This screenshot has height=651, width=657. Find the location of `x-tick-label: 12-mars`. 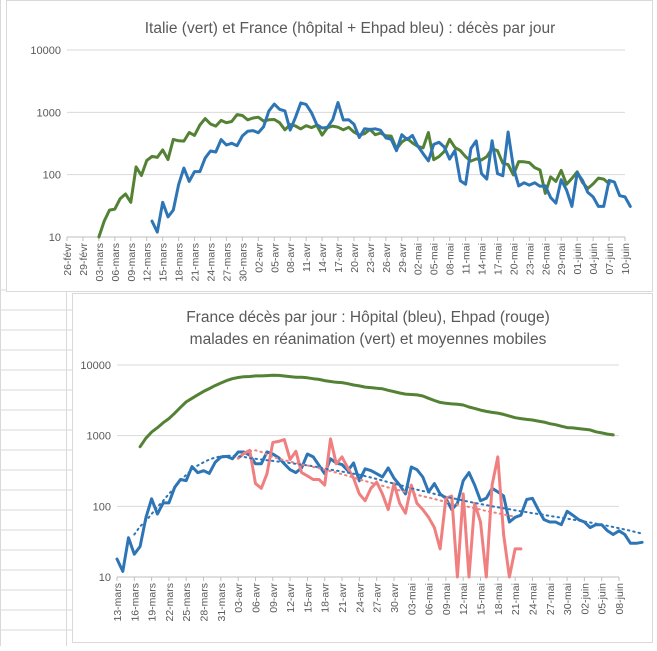

x-tick-label: 12-mars is located at coordinates (148, 262).